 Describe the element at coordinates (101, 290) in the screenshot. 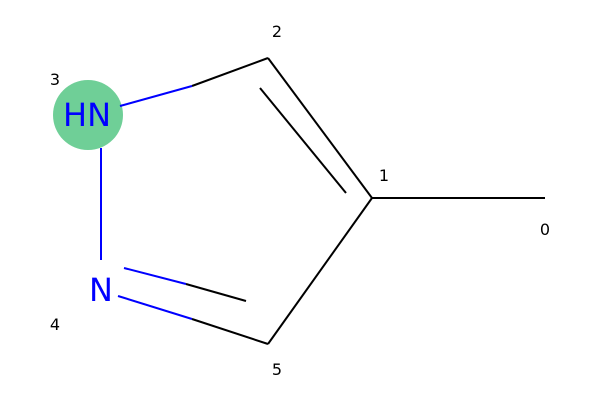

I see `atom-4-symbol: N` at that location.